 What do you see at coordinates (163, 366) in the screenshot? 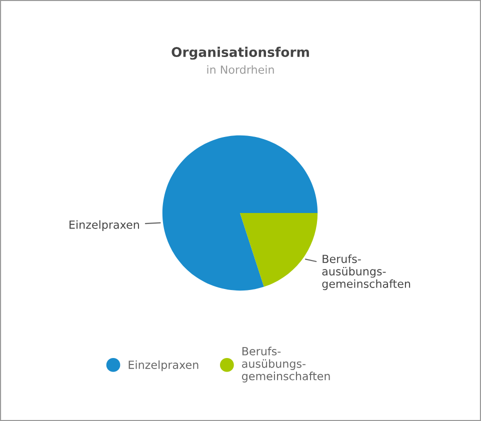
I see `legend-label: Einzelpraxen` at bounding box center [163, 366].